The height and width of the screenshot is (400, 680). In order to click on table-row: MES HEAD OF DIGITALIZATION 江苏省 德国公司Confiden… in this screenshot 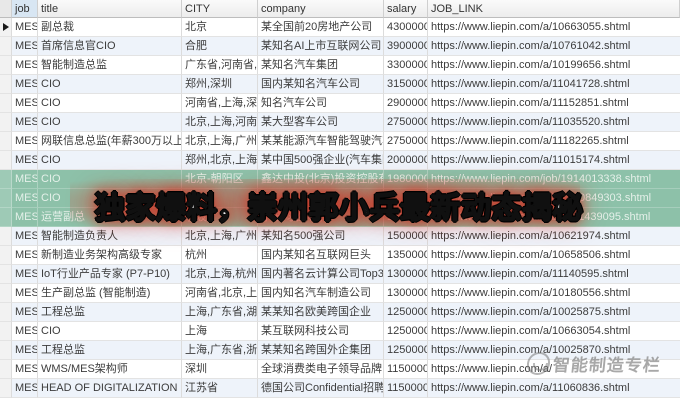, I will do `click(340, 388)`.